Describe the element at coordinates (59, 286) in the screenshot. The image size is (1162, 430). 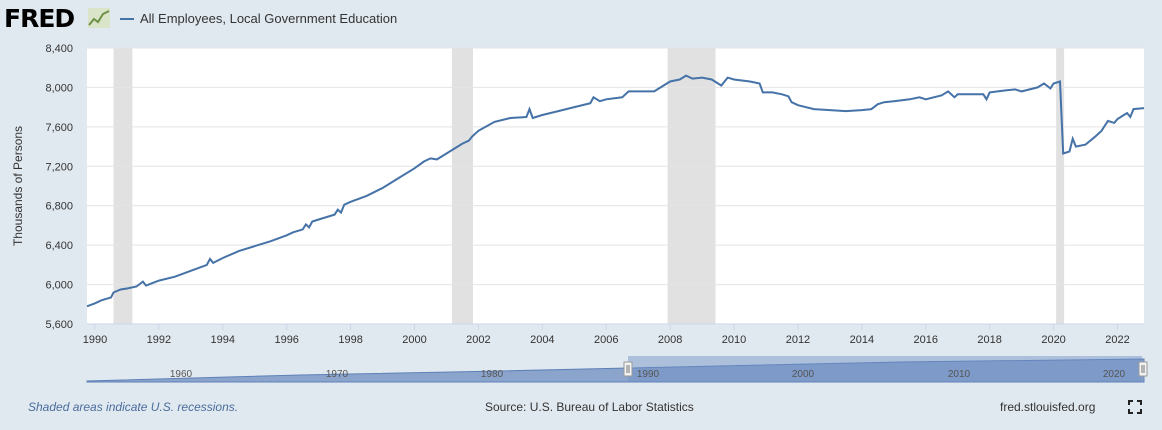
I see `y-tick-label: 6,000` at that location.